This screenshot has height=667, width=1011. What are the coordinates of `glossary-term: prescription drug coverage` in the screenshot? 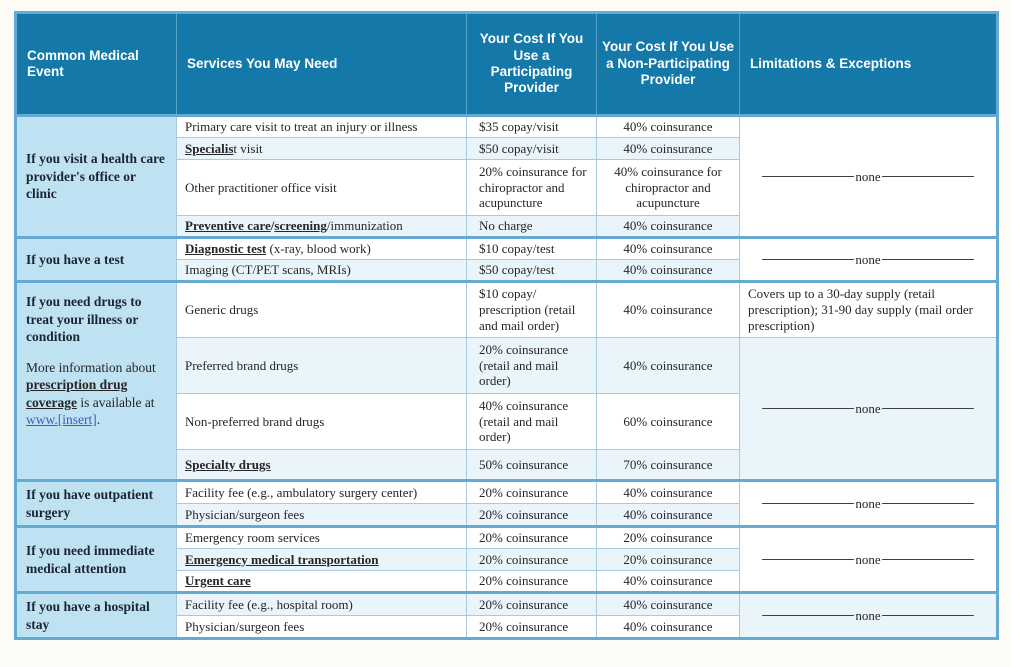 It's located at (77, 393).